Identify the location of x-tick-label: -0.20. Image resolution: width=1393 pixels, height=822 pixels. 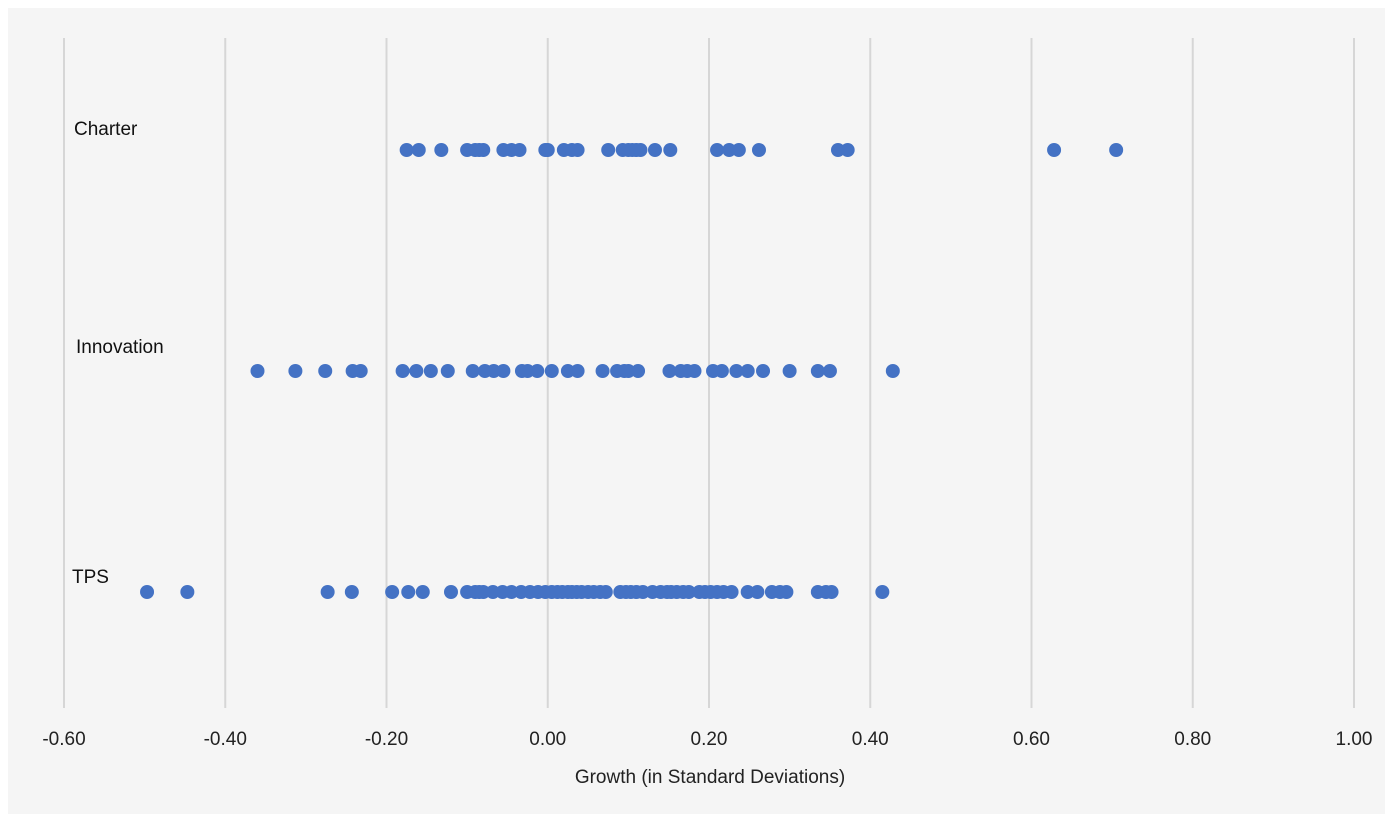
(386, 739).